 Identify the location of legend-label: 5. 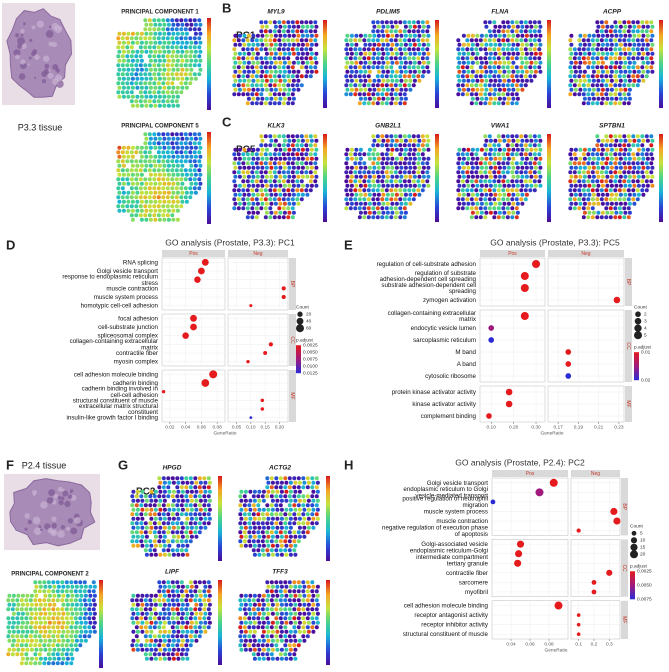
(641, 534).